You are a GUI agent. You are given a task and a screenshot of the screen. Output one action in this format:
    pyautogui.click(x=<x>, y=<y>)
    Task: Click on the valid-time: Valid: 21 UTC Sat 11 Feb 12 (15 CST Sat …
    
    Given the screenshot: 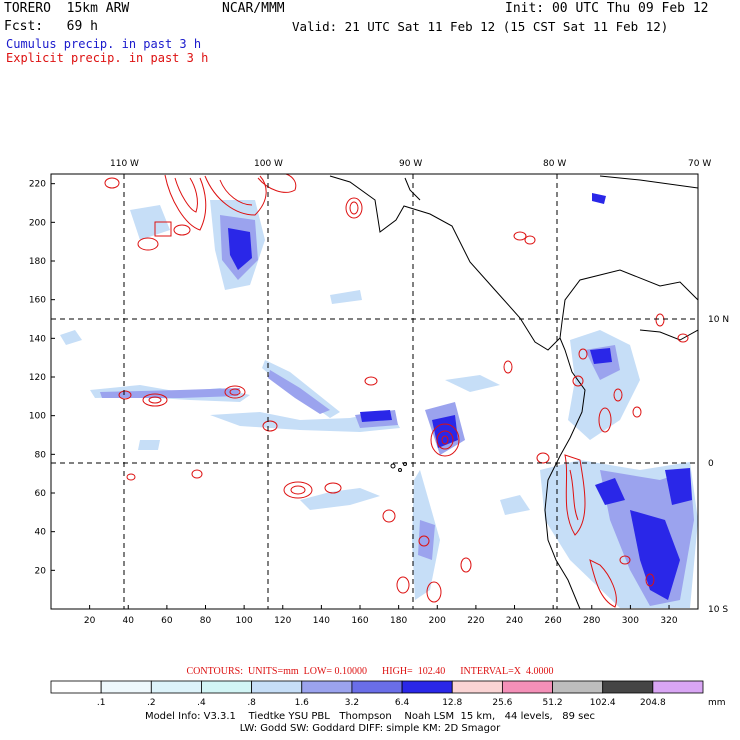 What is the action you would take?
    pyautogui.click(x=480, y=26)
    